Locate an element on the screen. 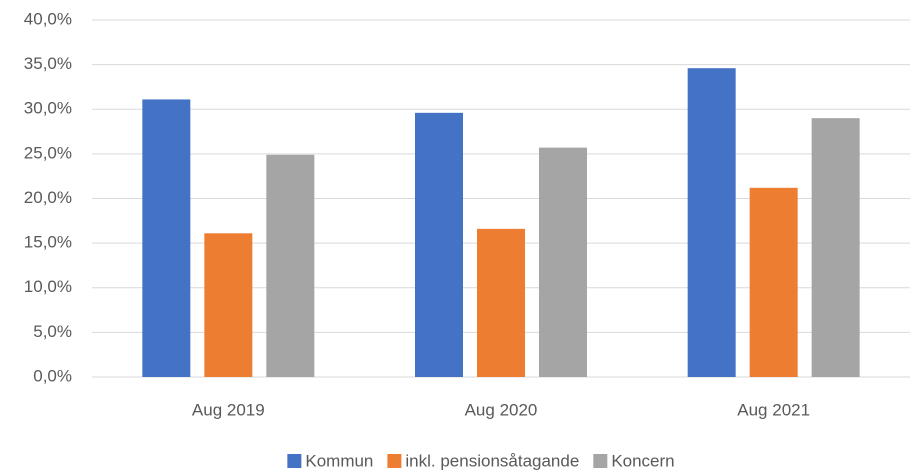  x-tick-label: Aug 2021 is located at coordinates (773, 409).